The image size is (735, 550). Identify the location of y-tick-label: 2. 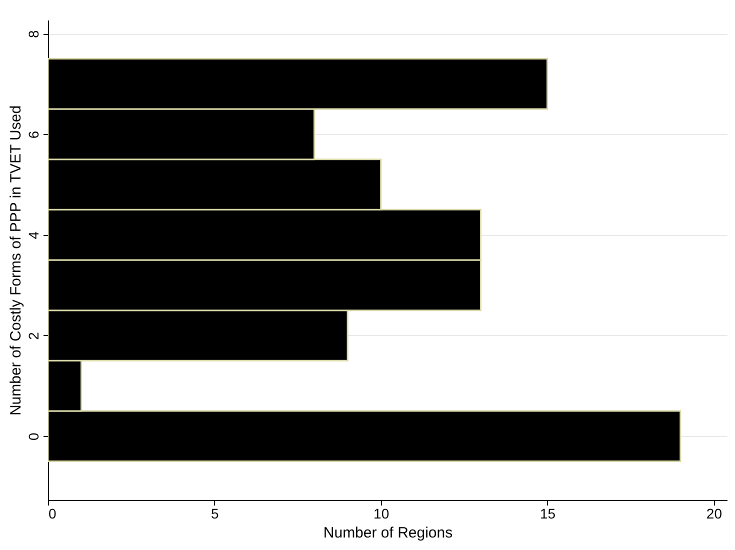
(34, 336).